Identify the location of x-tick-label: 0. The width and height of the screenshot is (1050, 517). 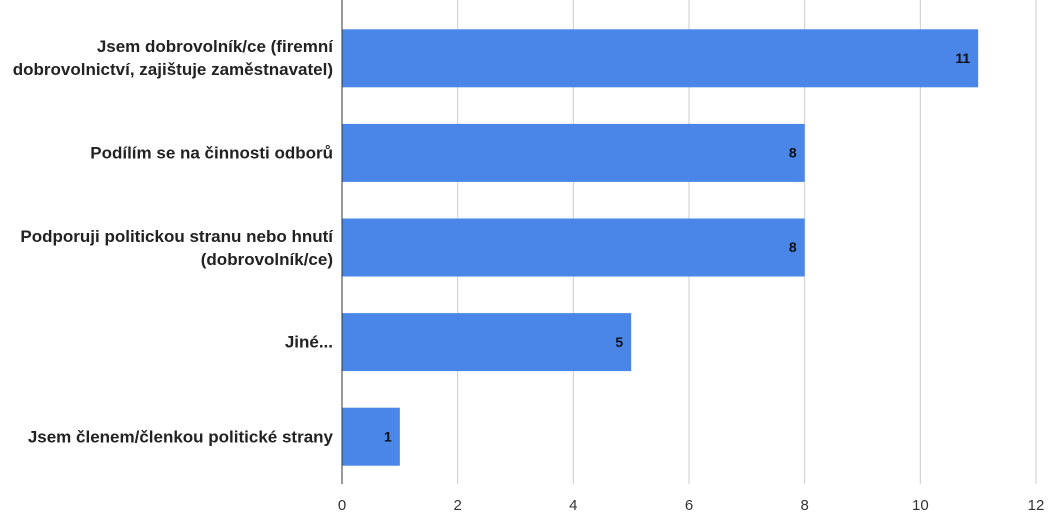
(342, 505).